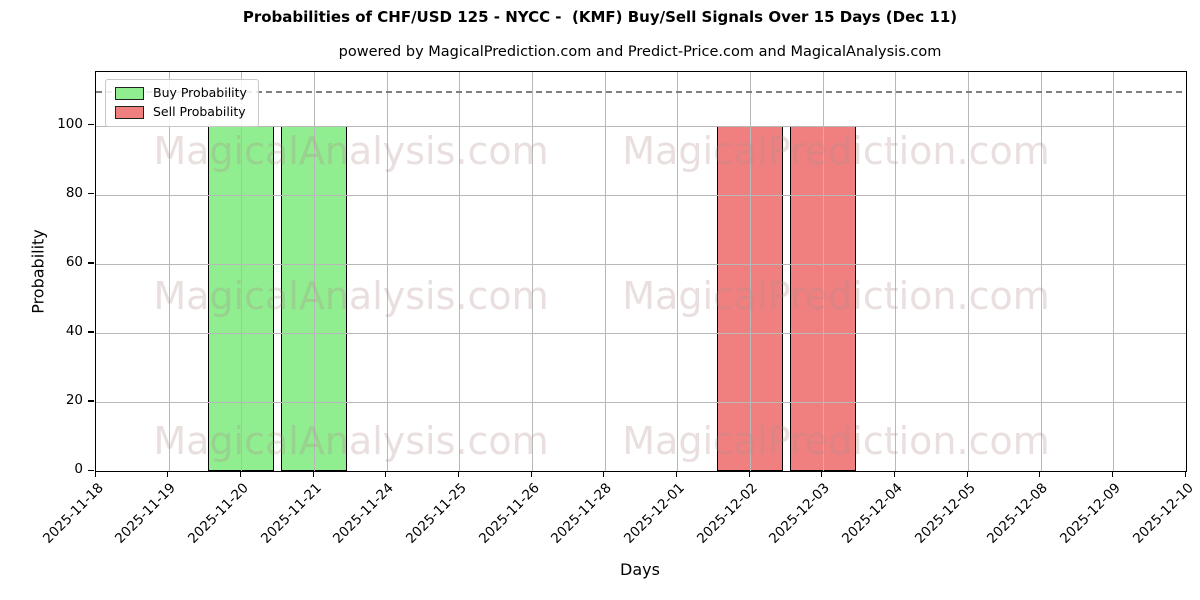  I want to click on x-tick-label-text: 2025-11-24, so click(363, 513).